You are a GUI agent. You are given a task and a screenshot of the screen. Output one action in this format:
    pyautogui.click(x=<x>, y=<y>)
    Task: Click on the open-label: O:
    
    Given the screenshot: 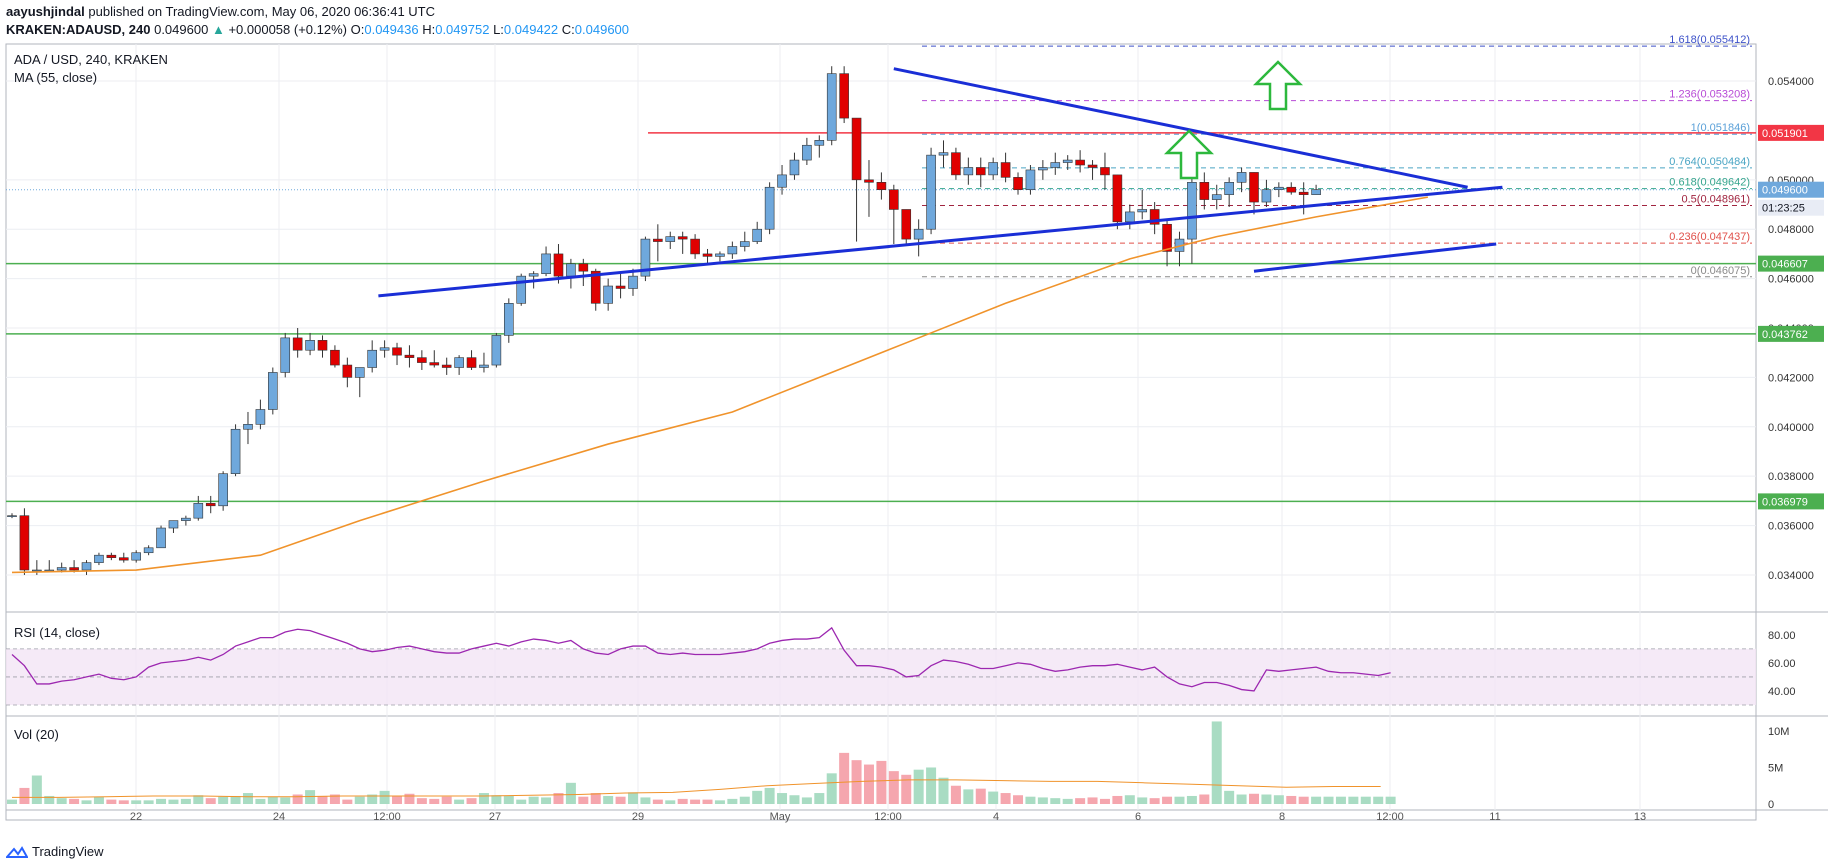 What is the action you would take?
    pyautogui.click(x=357, y=29)
    